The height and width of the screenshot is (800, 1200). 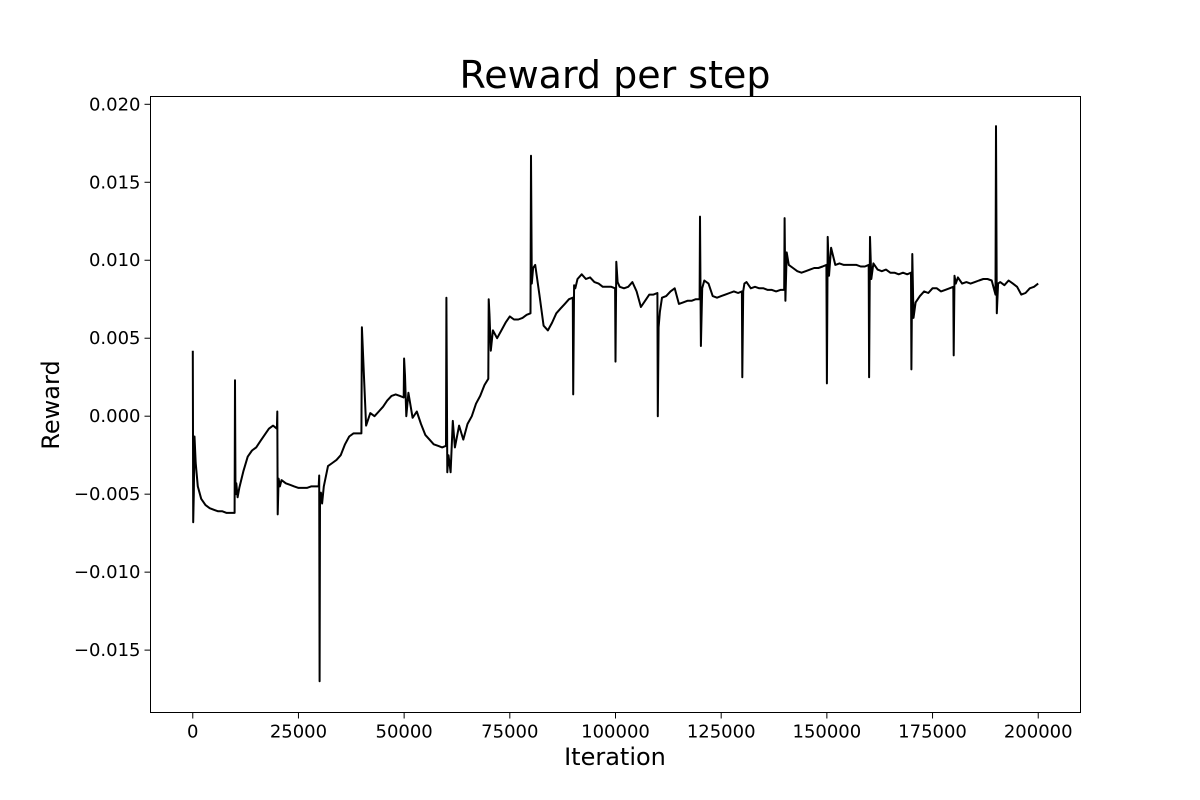 I want to click on y-tick-label: 0.010, so click(x=115, y=260).